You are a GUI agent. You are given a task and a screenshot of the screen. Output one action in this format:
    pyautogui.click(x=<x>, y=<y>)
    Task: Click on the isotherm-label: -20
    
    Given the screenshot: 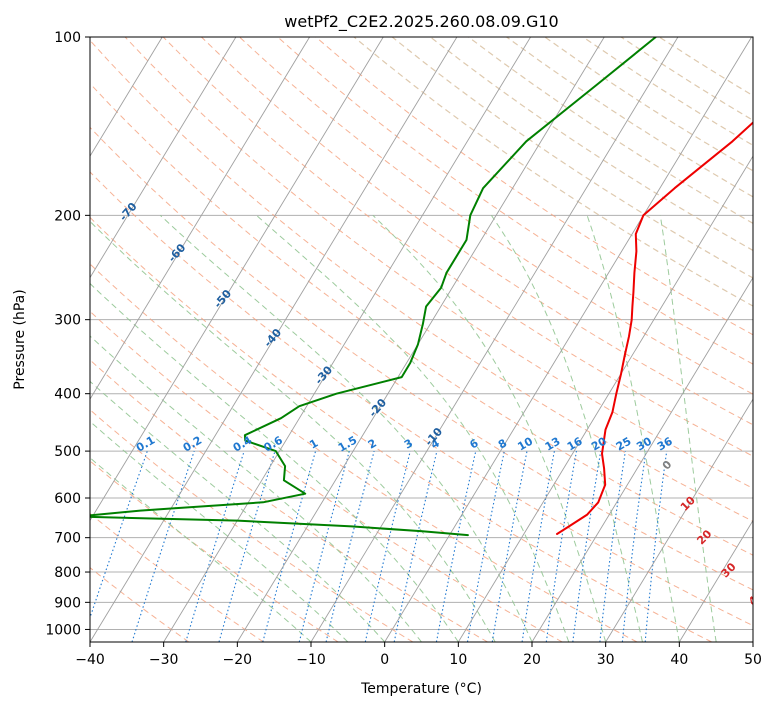 What is the action you would take?
    pyautogui.click(x=377, y=408)
    